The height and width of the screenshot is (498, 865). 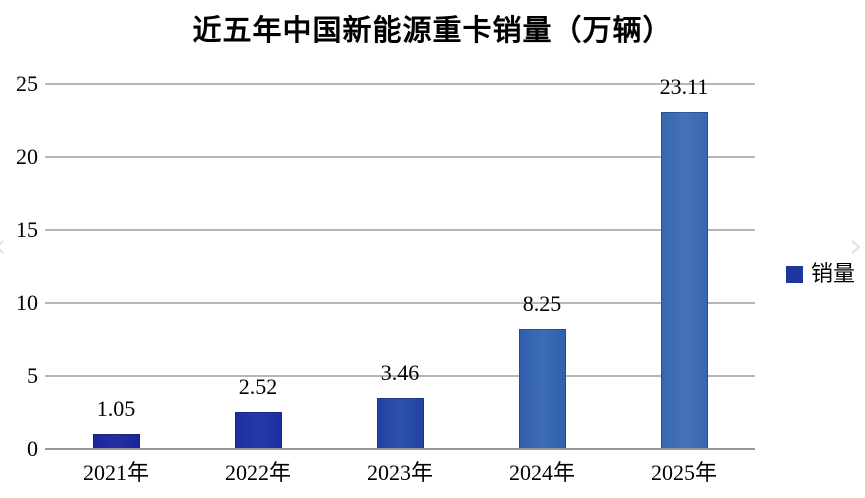 I want to click on y-tick-label-15: 15, so click(x=27, y=229).